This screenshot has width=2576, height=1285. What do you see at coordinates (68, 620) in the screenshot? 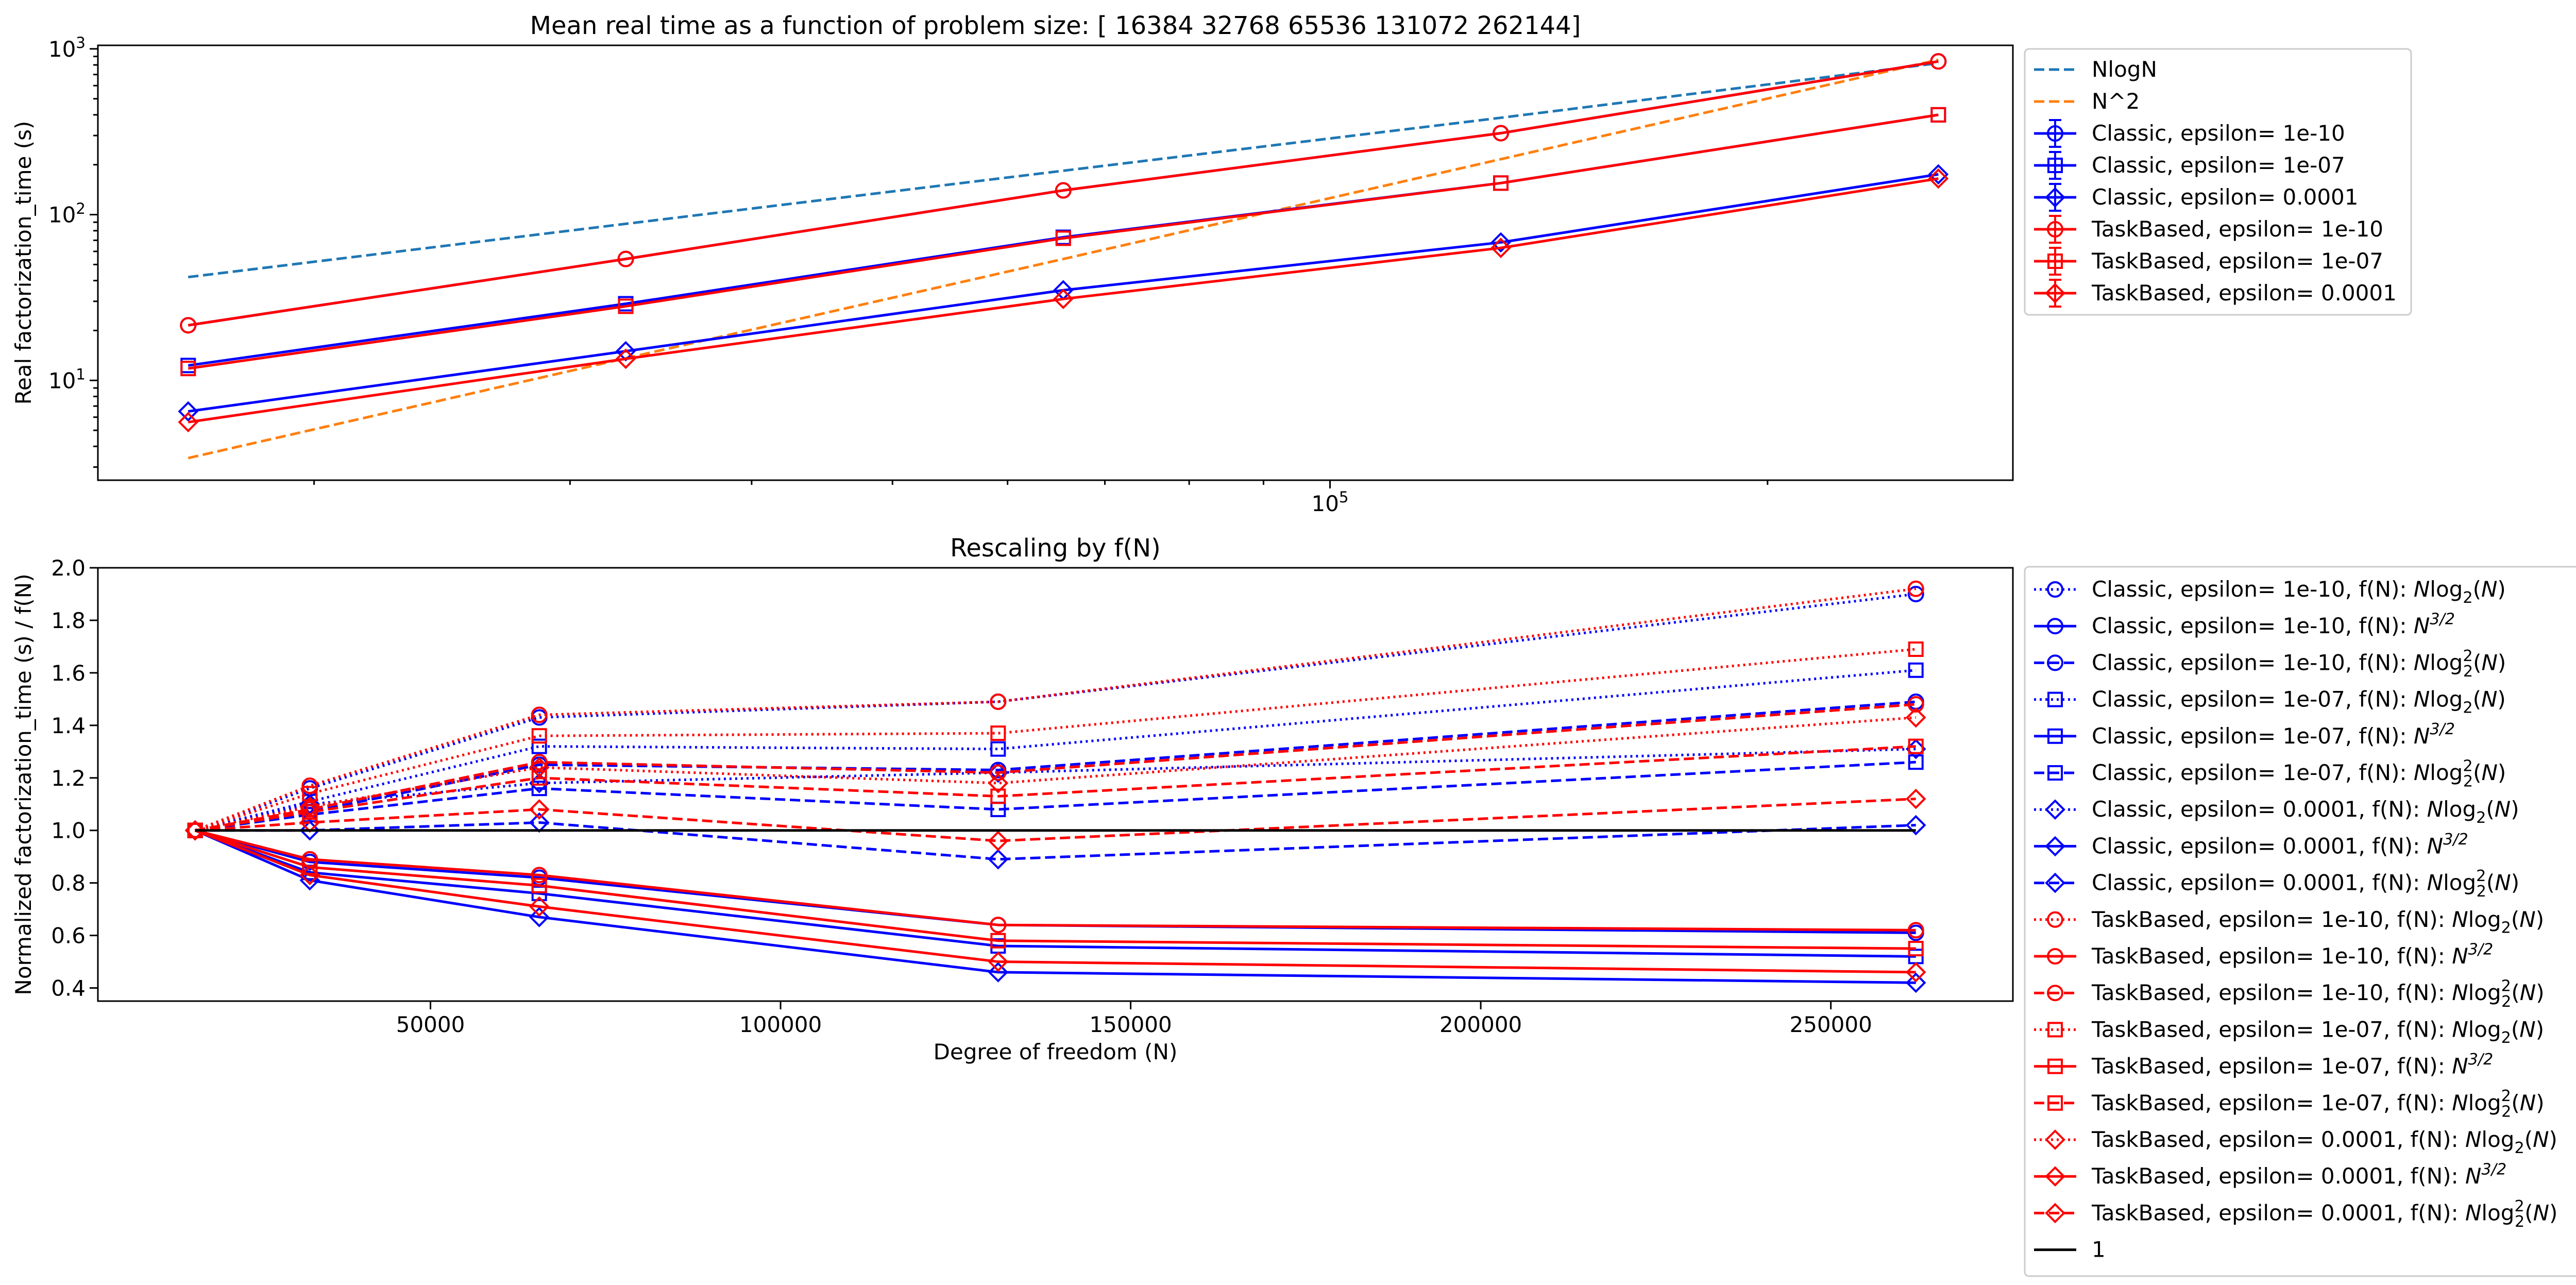
I see `y-tick-label: 1.8` at bounding box center [68, 620].